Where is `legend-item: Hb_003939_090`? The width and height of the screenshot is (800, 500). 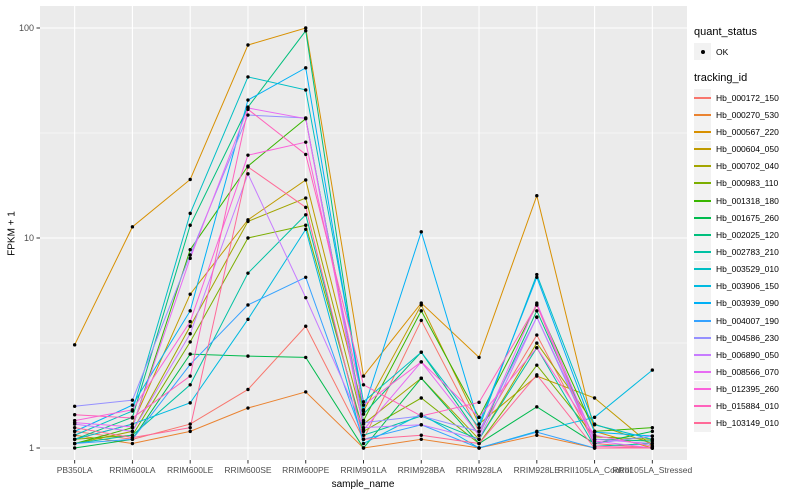 legend-item: Hb_003939_090 is located at coordinates (747, 303).